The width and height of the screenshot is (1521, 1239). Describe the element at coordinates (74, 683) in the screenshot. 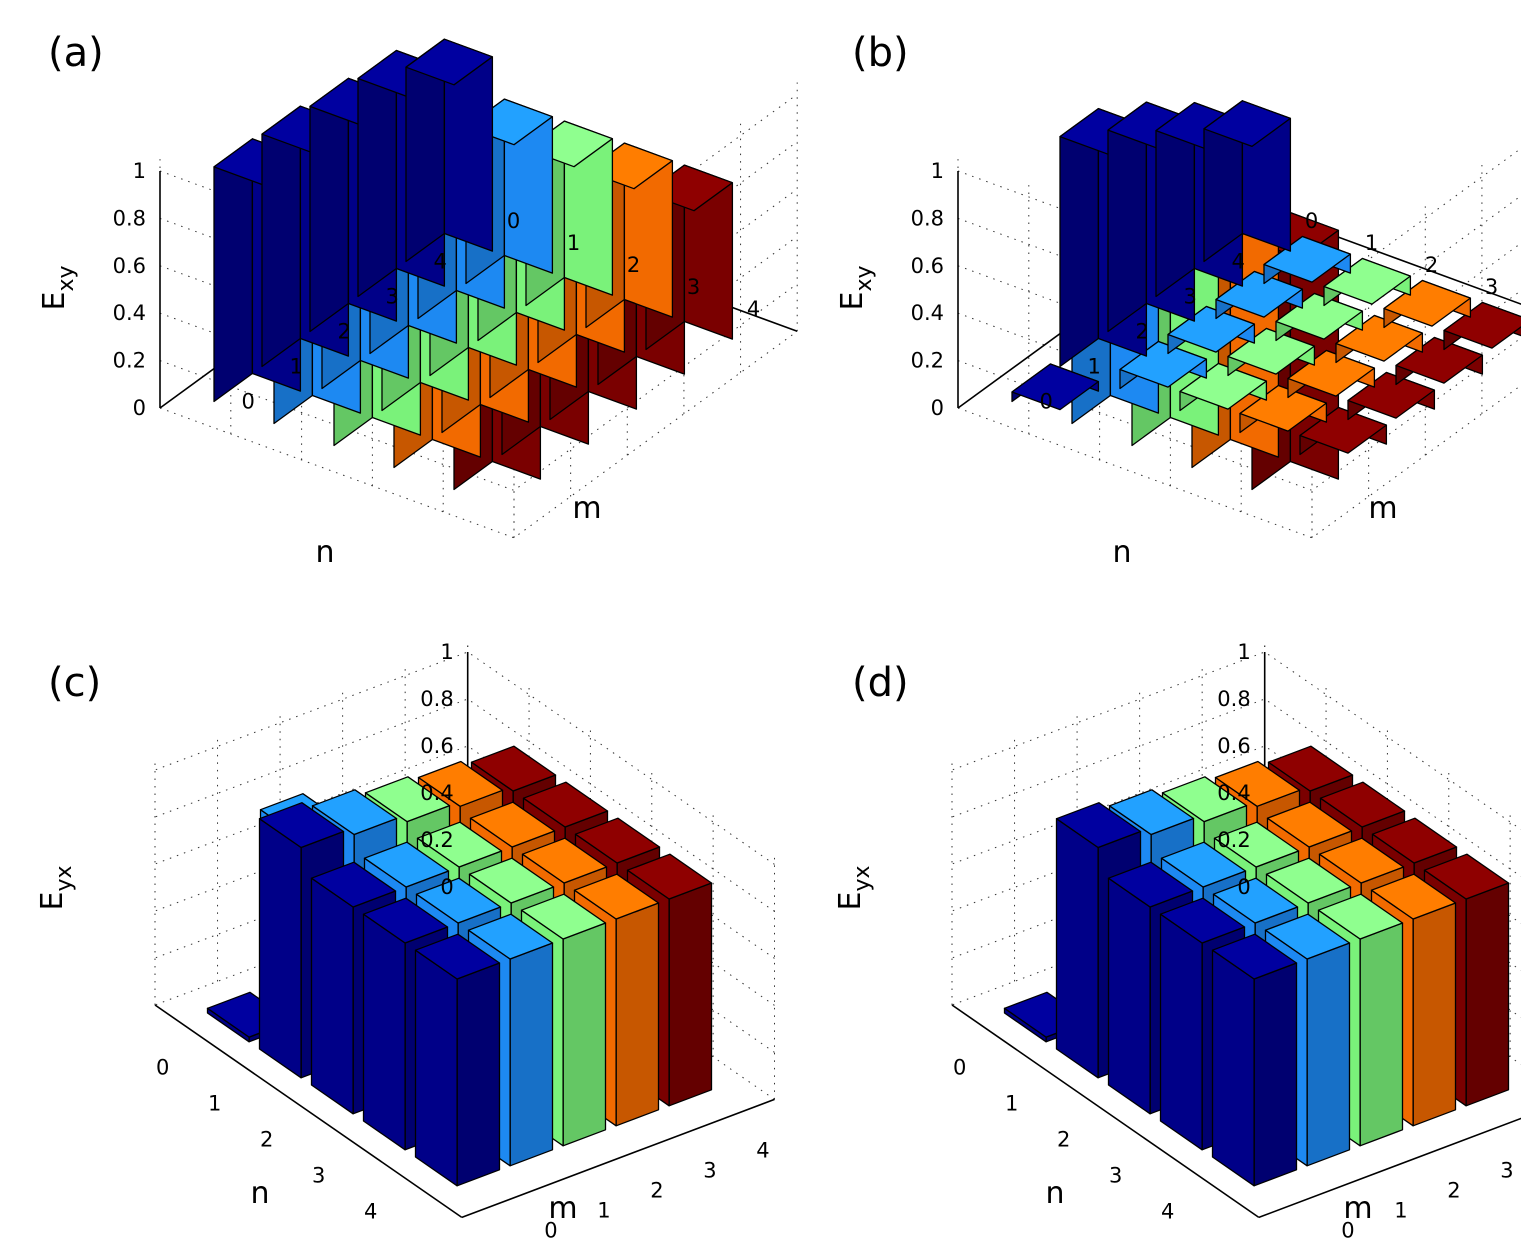

I see `panel-label: (c)` at that location.